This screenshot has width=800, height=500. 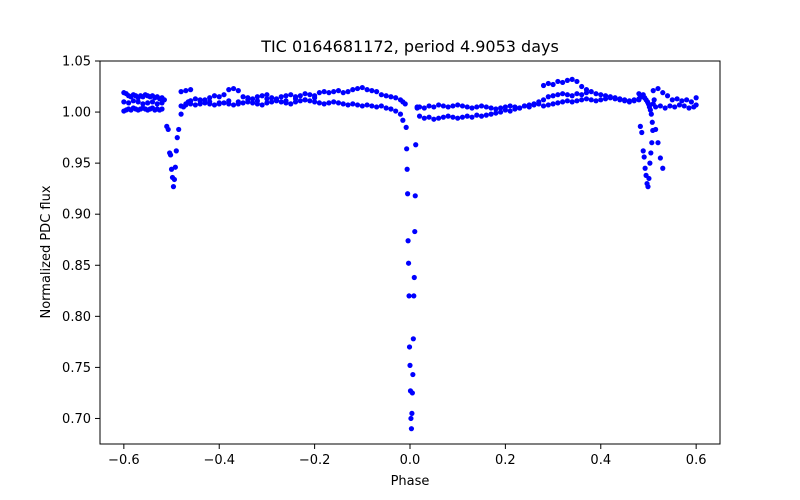 What do you see at coordinates (410, 481) in the screenshot?
I see `x-axis-label: Phase` at bounding box center [410, 481].